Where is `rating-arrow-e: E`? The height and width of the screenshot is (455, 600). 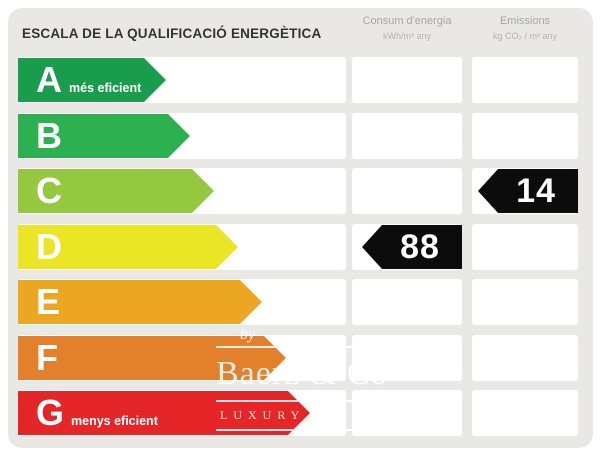 rating-arrow-e: E is located at coordinates (140, 302).